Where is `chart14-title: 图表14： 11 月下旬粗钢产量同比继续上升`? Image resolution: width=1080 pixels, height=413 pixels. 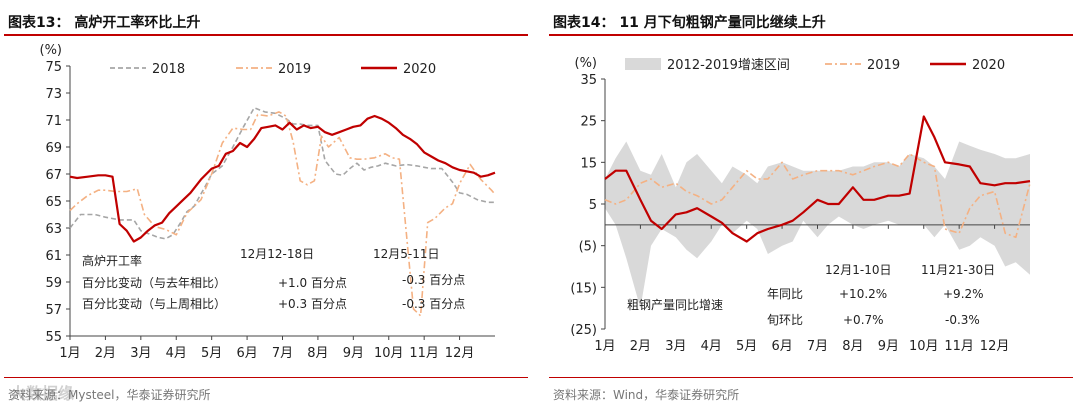 chart14-title: 图表14： 11 月下旬粗钢产量同比继续上升 is located at coordinates (689, 23).